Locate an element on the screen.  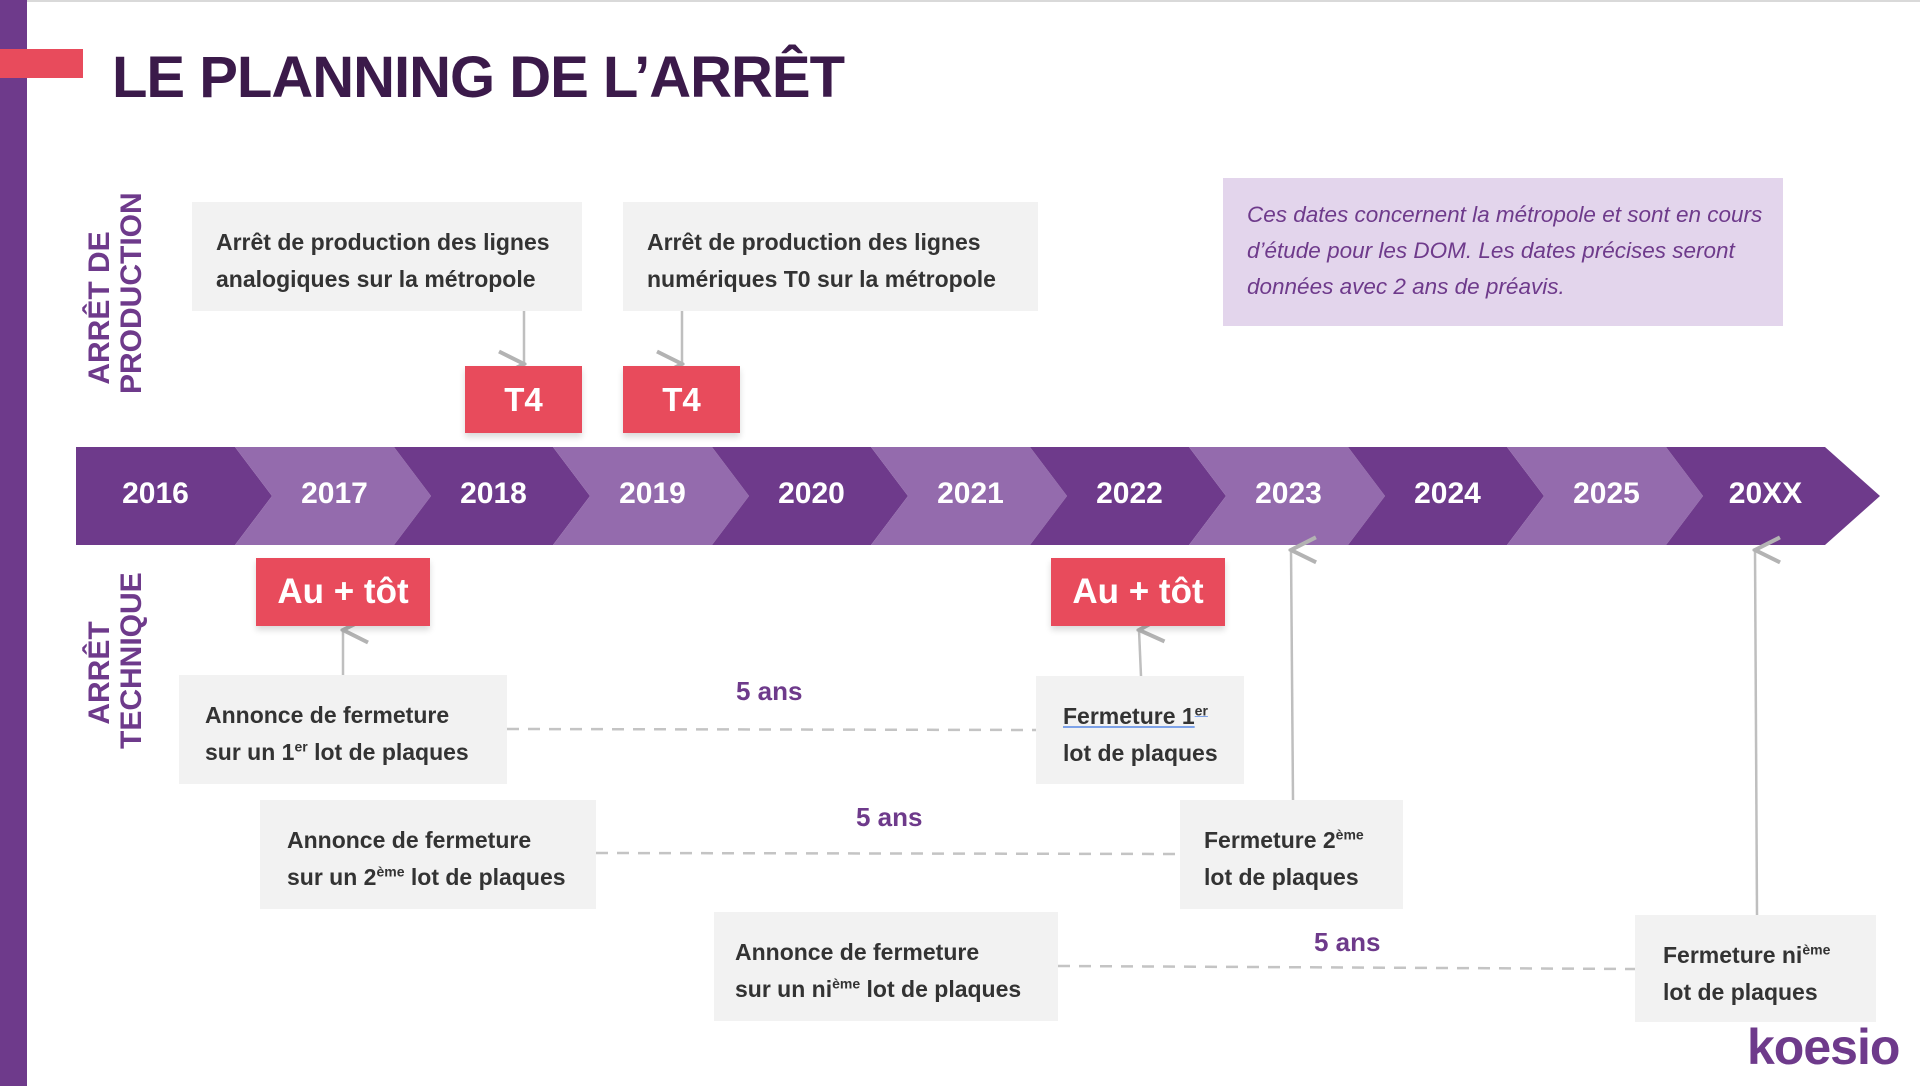
top-divider is located at coordinates (960, 1).